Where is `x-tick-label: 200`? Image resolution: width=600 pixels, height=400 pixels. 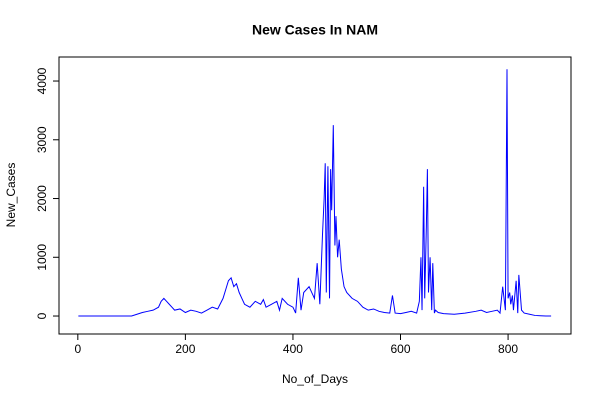
x-tick-label: 200 is located at coordinates (185, 349).